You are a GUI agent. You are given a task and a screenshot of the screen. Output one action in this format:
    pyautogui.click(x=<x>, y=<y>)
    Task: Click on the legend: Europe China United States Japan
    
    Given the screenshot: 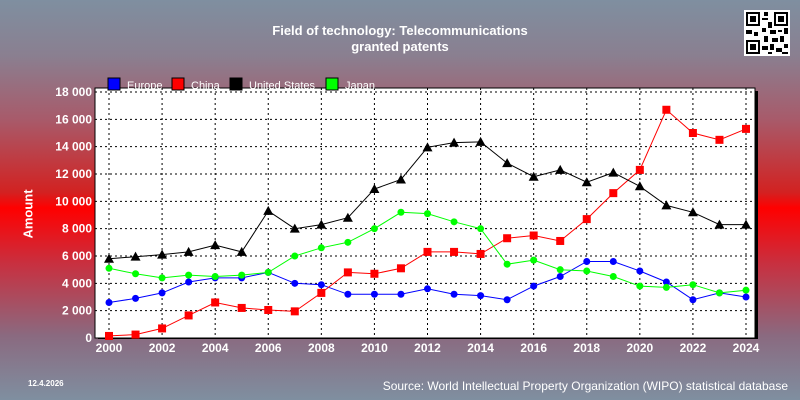 What is the action you would take?
    pyautogui.click(x=241, y=84)
    